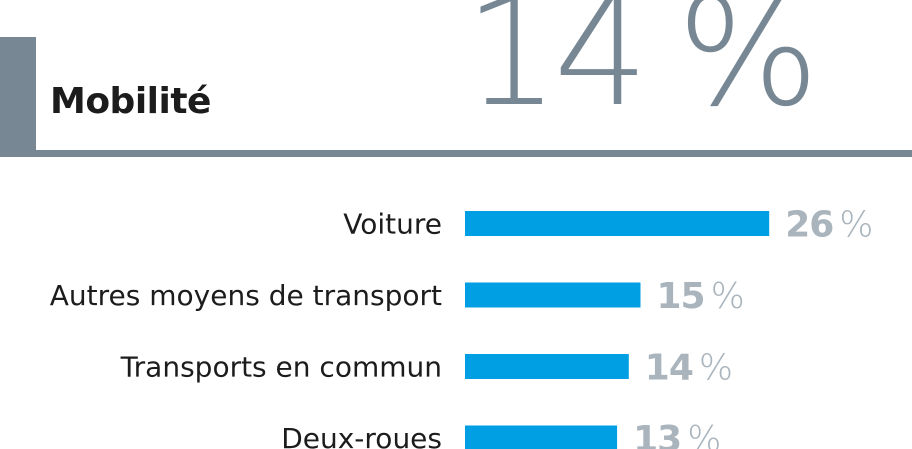 The width and height of the screenshot is (912, 449). Describe the element at coordinates (556, 70) in the screenshot. I see `headline-value: 14` at that location.